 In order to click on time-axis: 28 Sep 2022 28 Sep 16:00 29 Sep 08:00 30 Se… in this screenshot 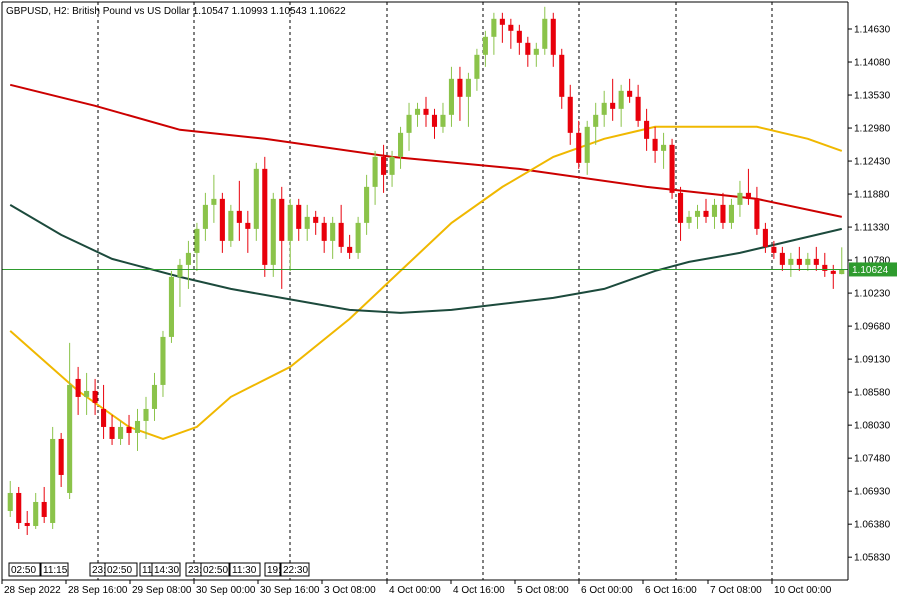, I will do `click(416, 588)`.